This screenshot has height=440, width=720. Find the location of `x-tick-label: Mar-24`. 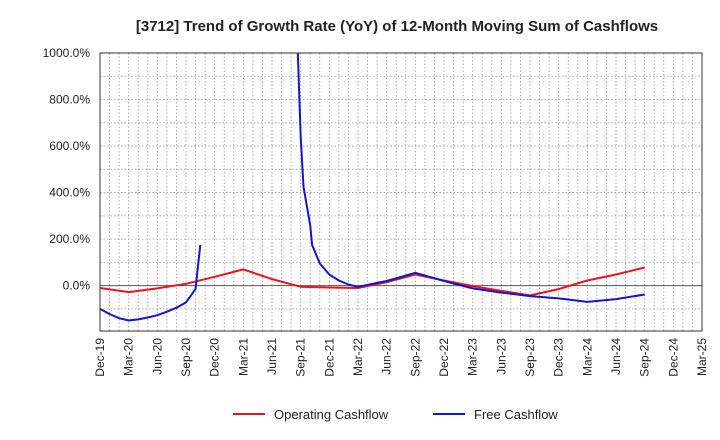

x-tick-label: Mar-24 is located at coordinates (587, 357).